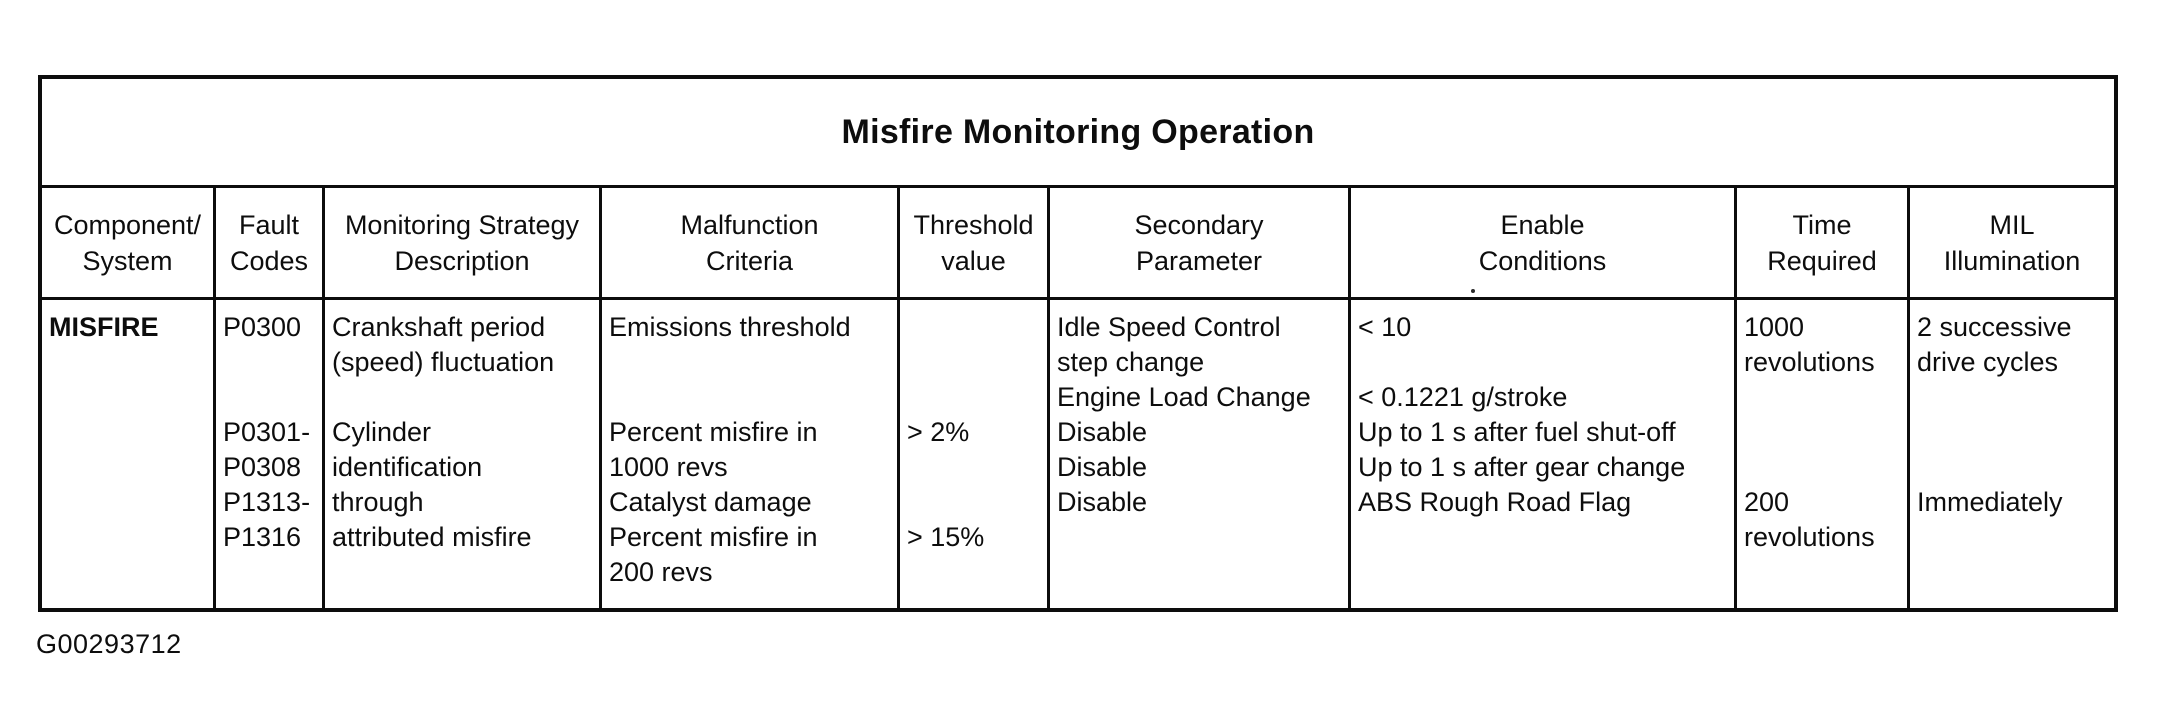 Image resolution: width=2157 pixels, height=728 pixels. I want to click on cell-fault-codes: P0300 P0301- P0308 P1313- P1316, so click(270, 454).